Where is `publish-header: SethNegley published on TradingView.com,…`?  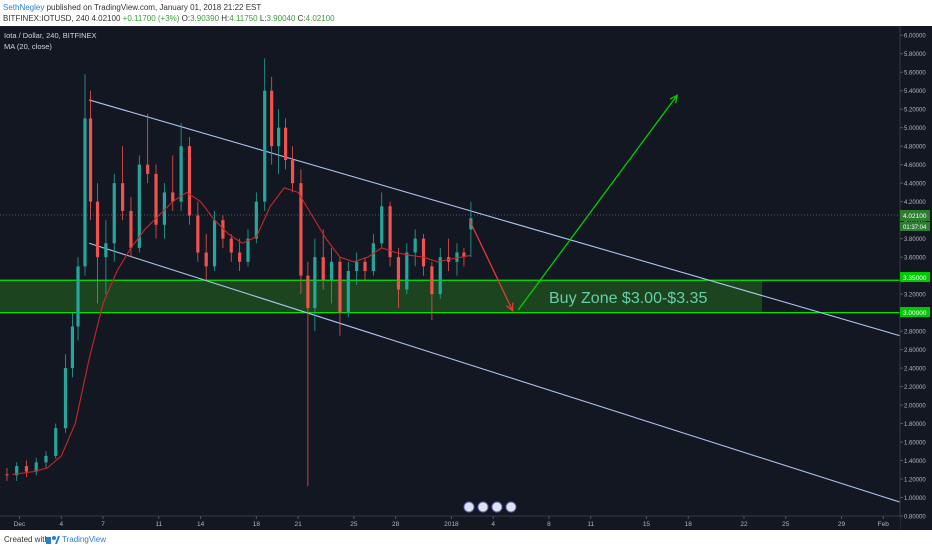 publish-header: SethNegley published on TradingView.com,… is located at coordinates (466, 13).